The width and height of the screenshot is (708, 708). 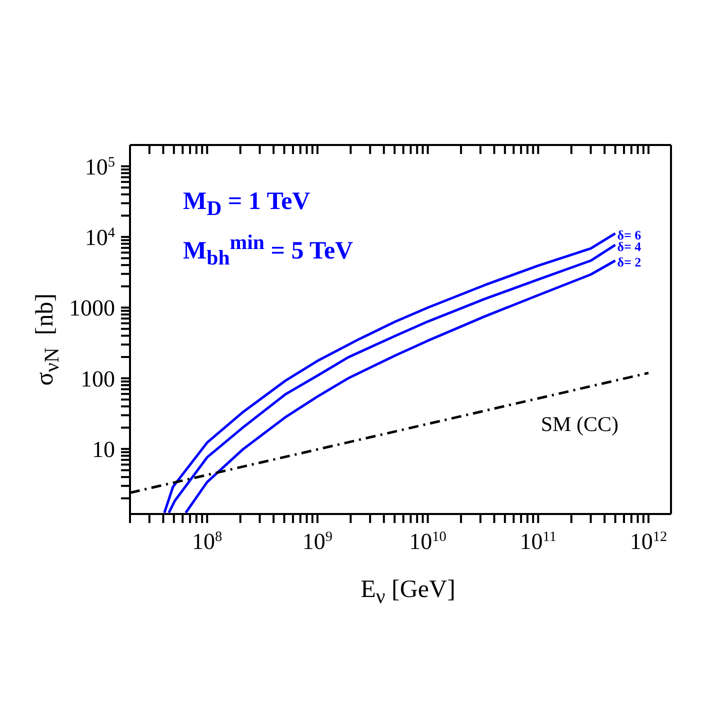 What do you see at coordinates (268, 250) in the screenshot?
I see `annotation: M$_{bh}$$^{min}$ = 5 TeV` at bounding box center [268, 250].